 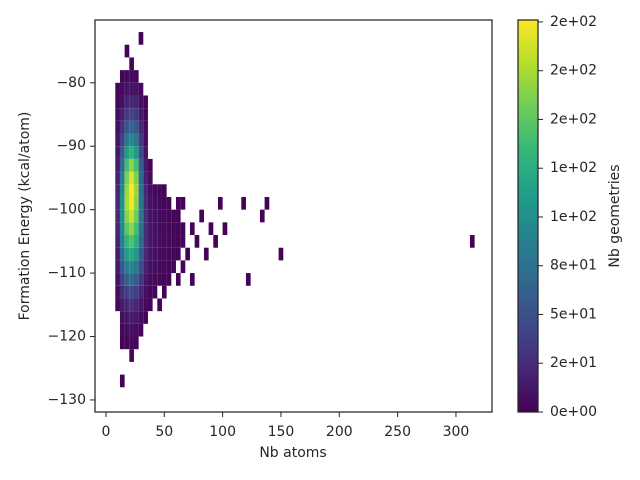 What do you see at coordinates (67, 210) in the screenshot?
I see `y-tick-label: −100` at bounding box center [67, 210].